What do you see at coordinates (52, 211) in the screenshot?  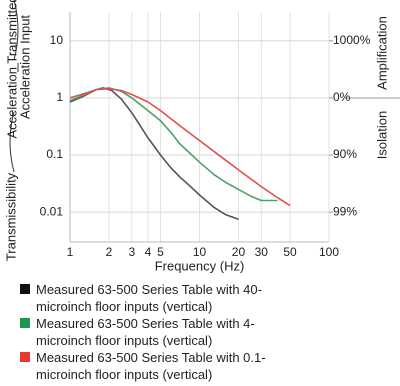 I see `y-tick-label: 0.01` at bounding box center [52, 211].